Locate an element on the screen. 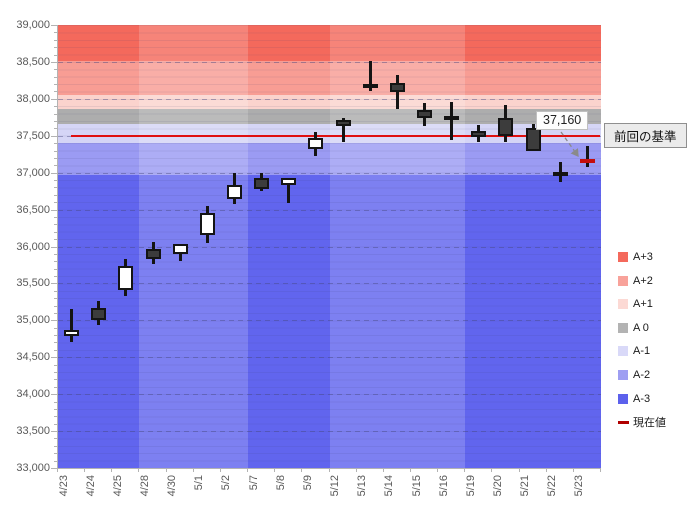 Image resolution: width=689 pixels, height=517 pixels. candle-body-5/19 is located at coordinates (479, 134).